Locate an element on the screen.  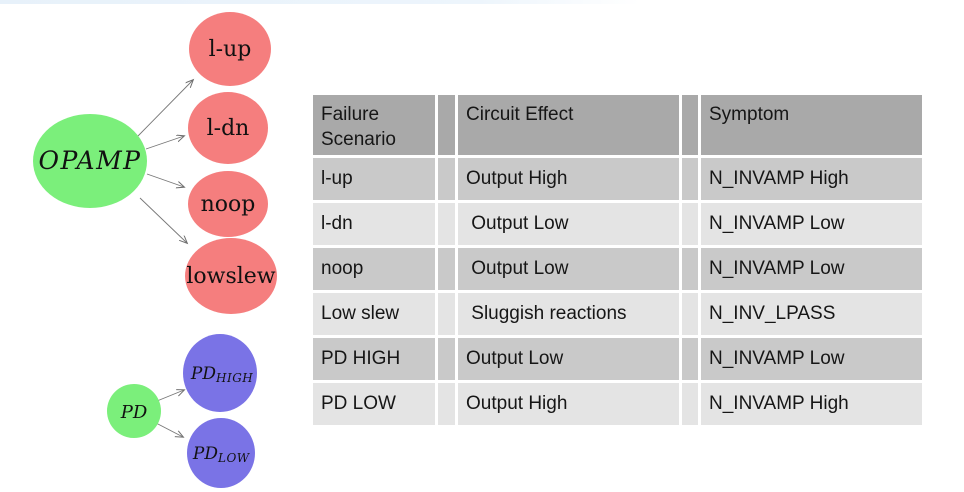
node-opamp is located at coordinates (90, 161).